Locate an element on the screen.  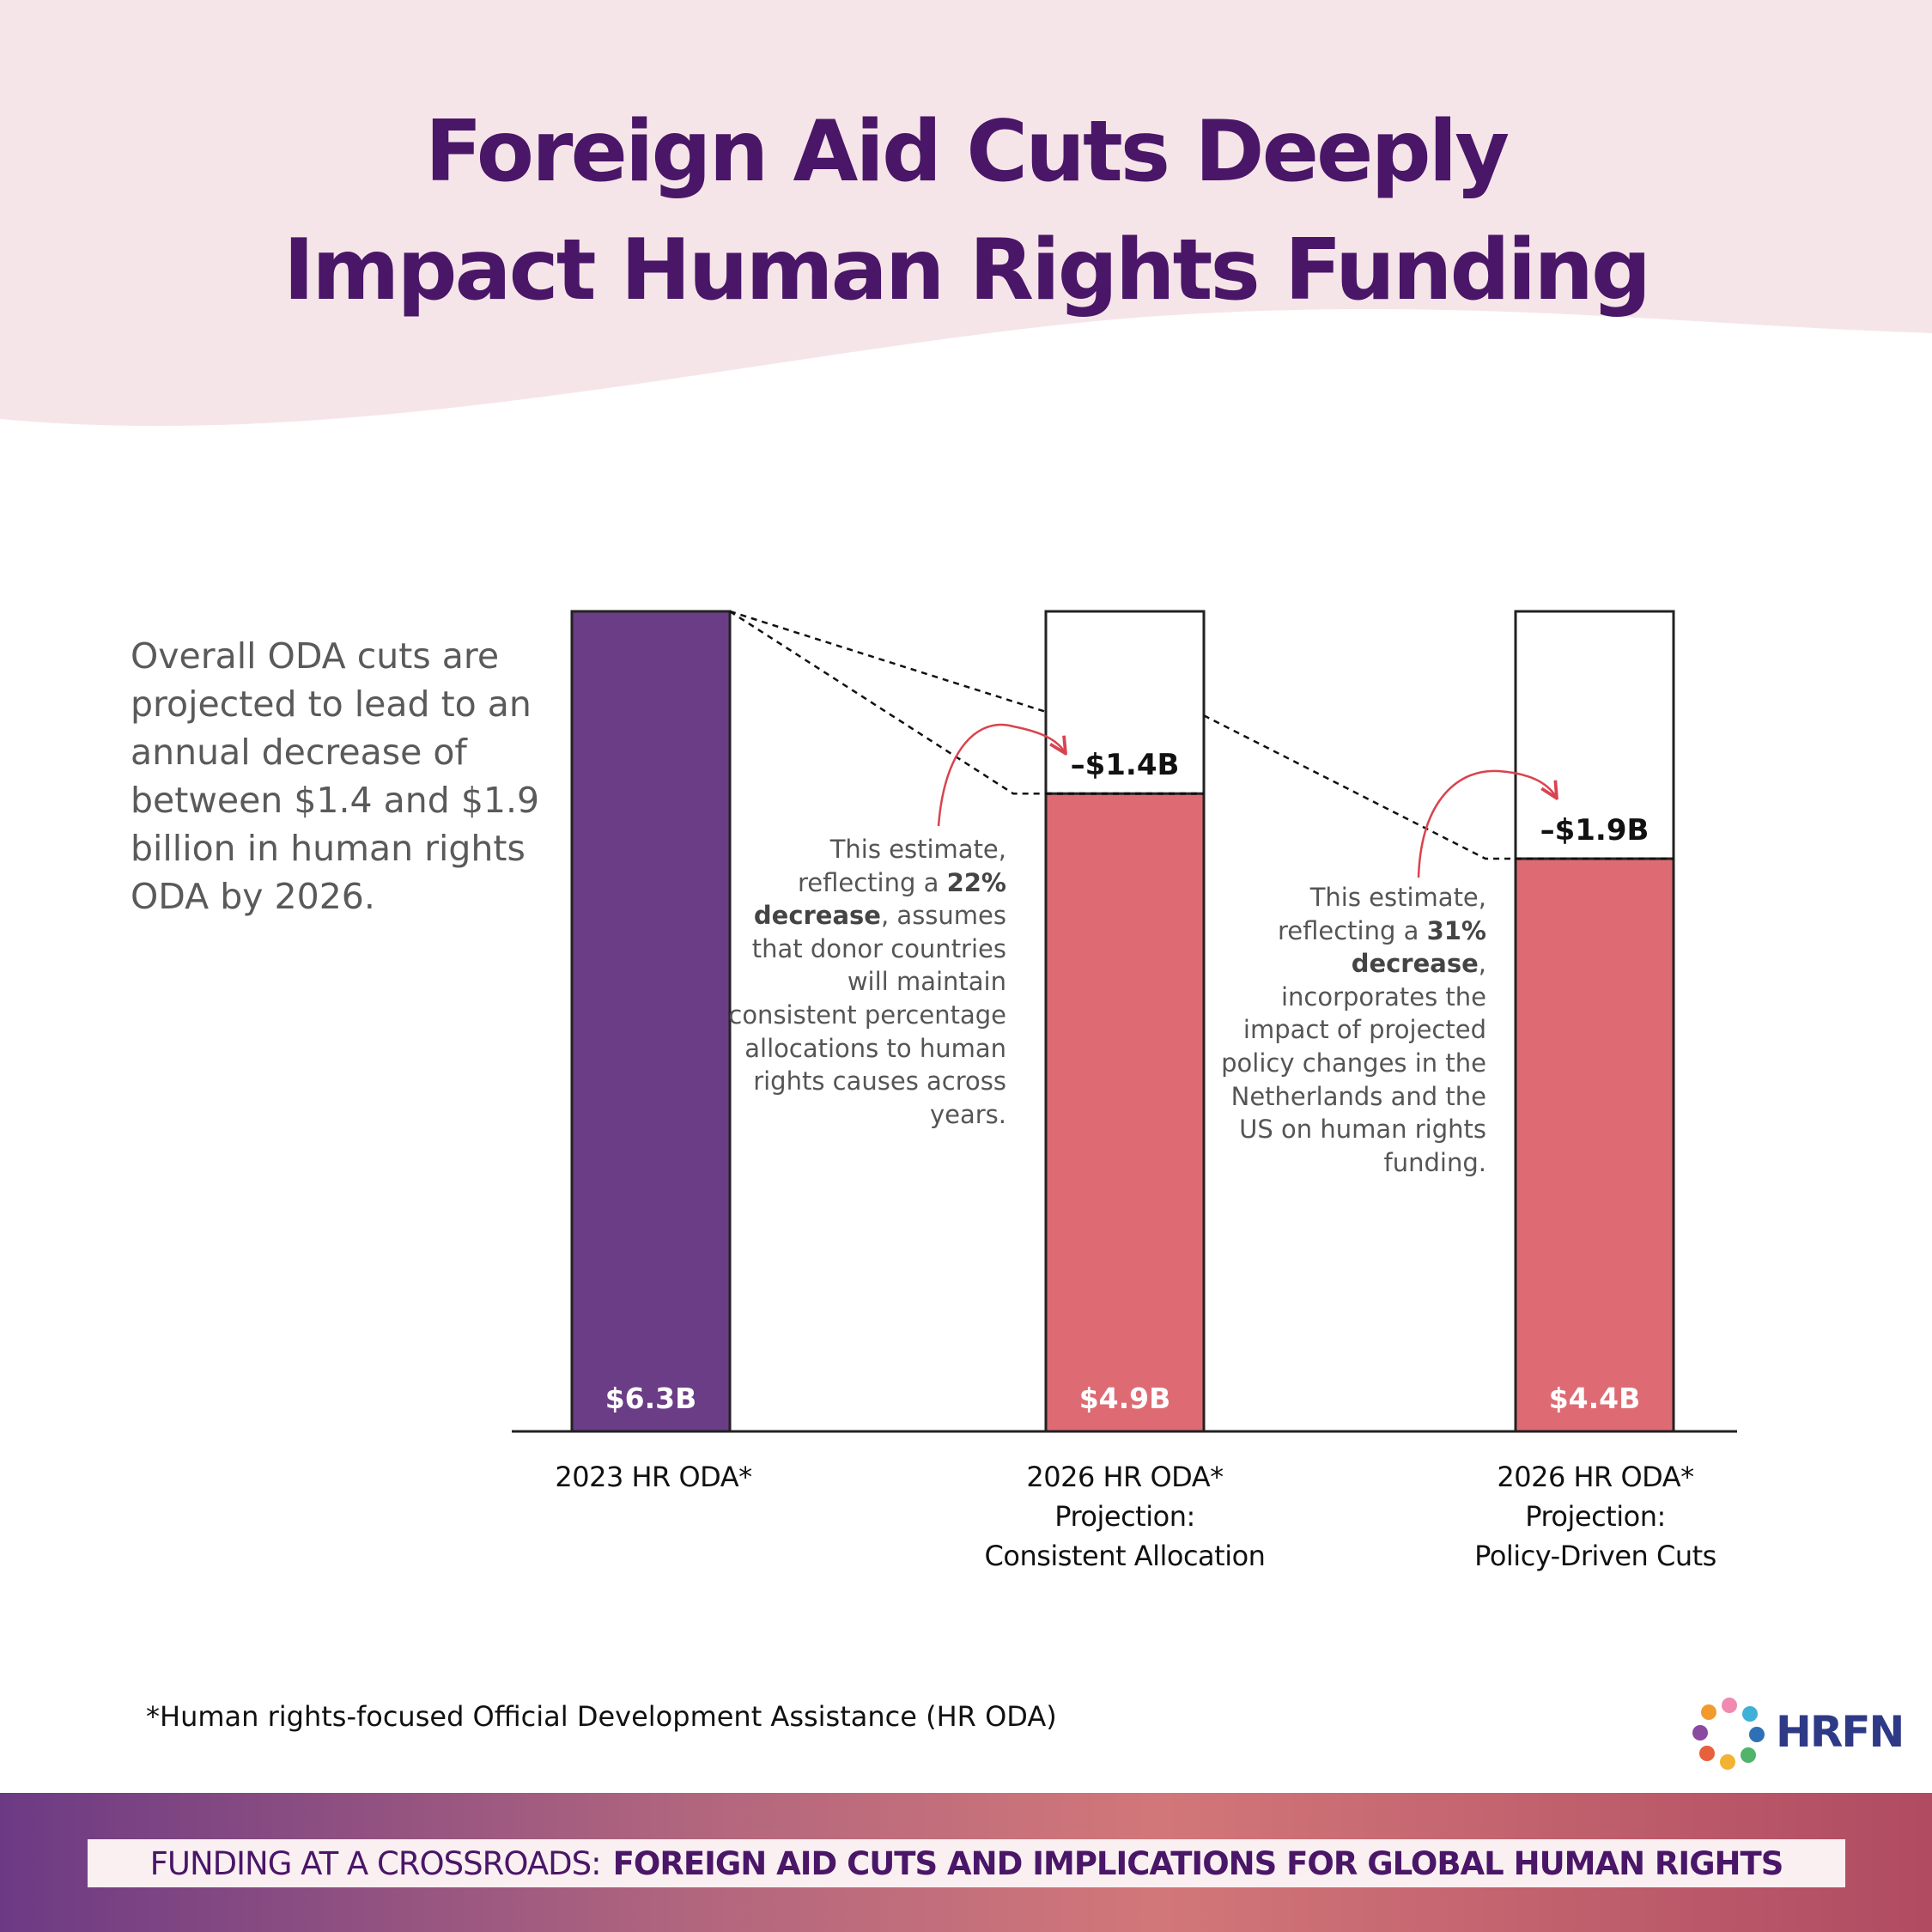
x-axis-label-policy-line-3: Policy-Driven Cuts is located at coordinates (1595, 1556).